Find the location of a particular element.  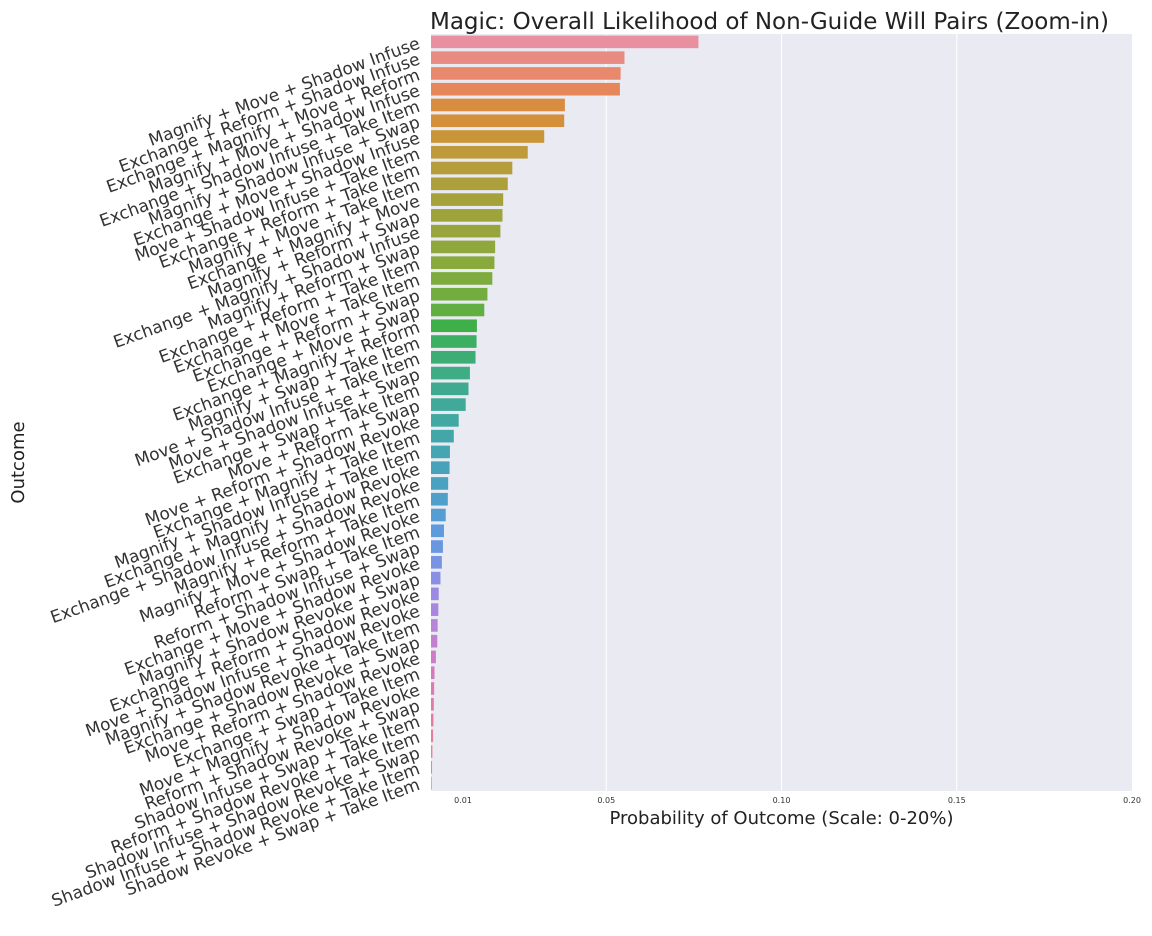

x-tick-label: 0.20 is located at coordinates (1132, 800).